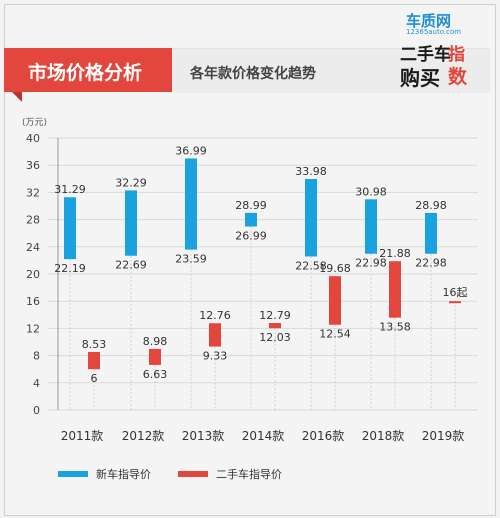 The height and width of the screenshot is (518, 500). Describe the element at coordinates (311, 265) in the screenshot. I see `label-new-low-4: 22.58` at that location.